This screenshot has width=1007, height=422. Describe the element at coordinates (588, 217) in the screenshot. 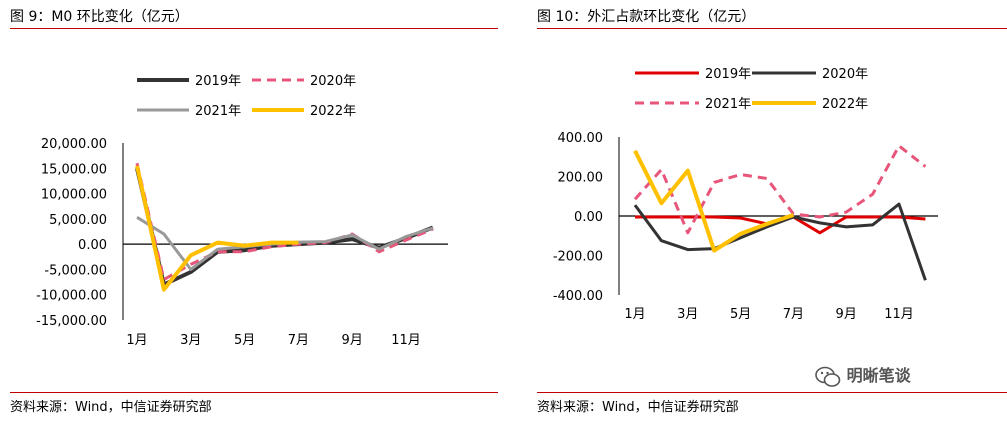

I see `right-y-tick-label: 0.00` at that location.